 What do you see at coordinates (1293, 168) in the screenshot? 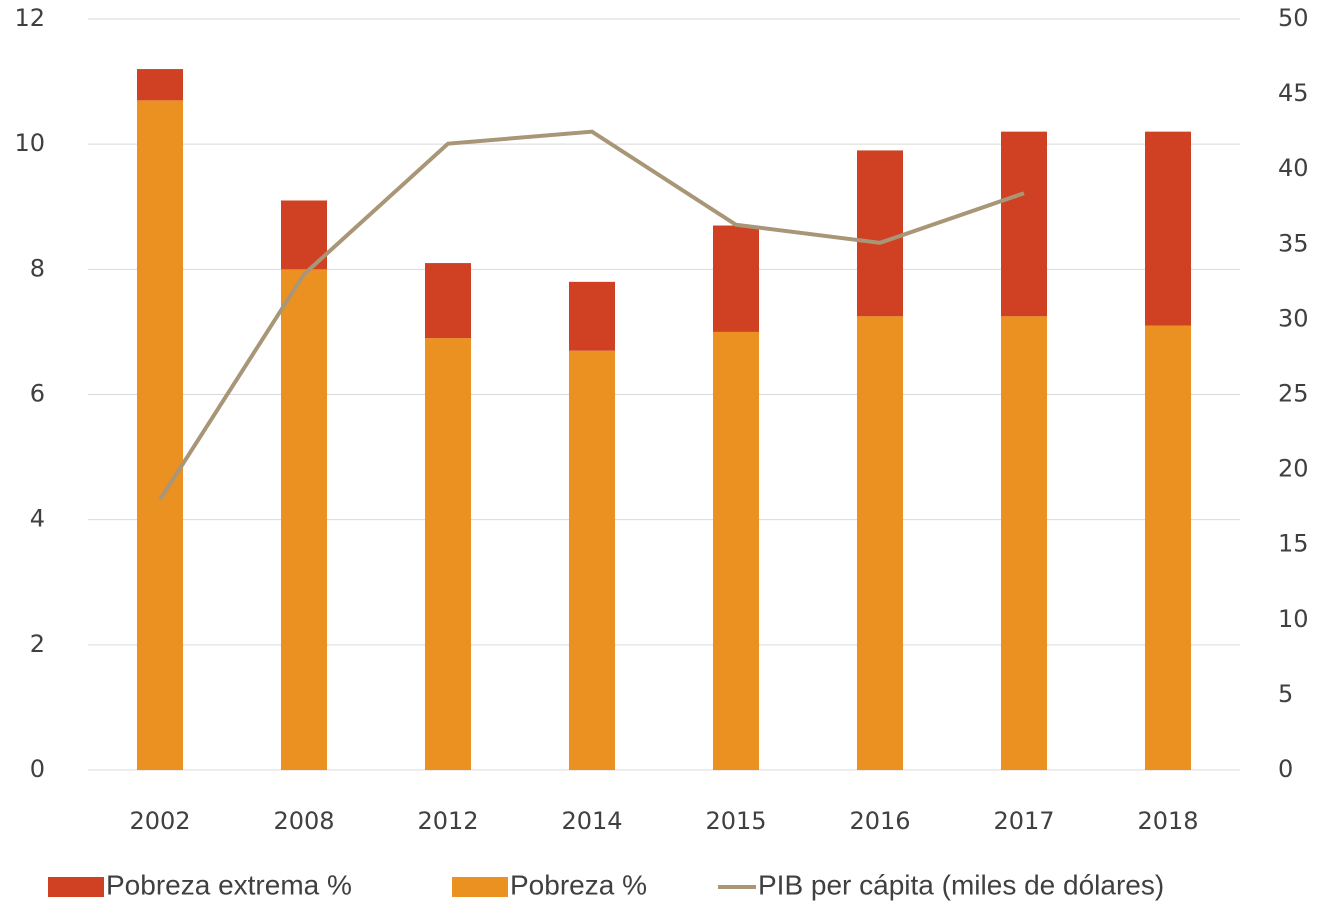
I see `y2-tick-label: 40` at bounding box center [1293, 168].